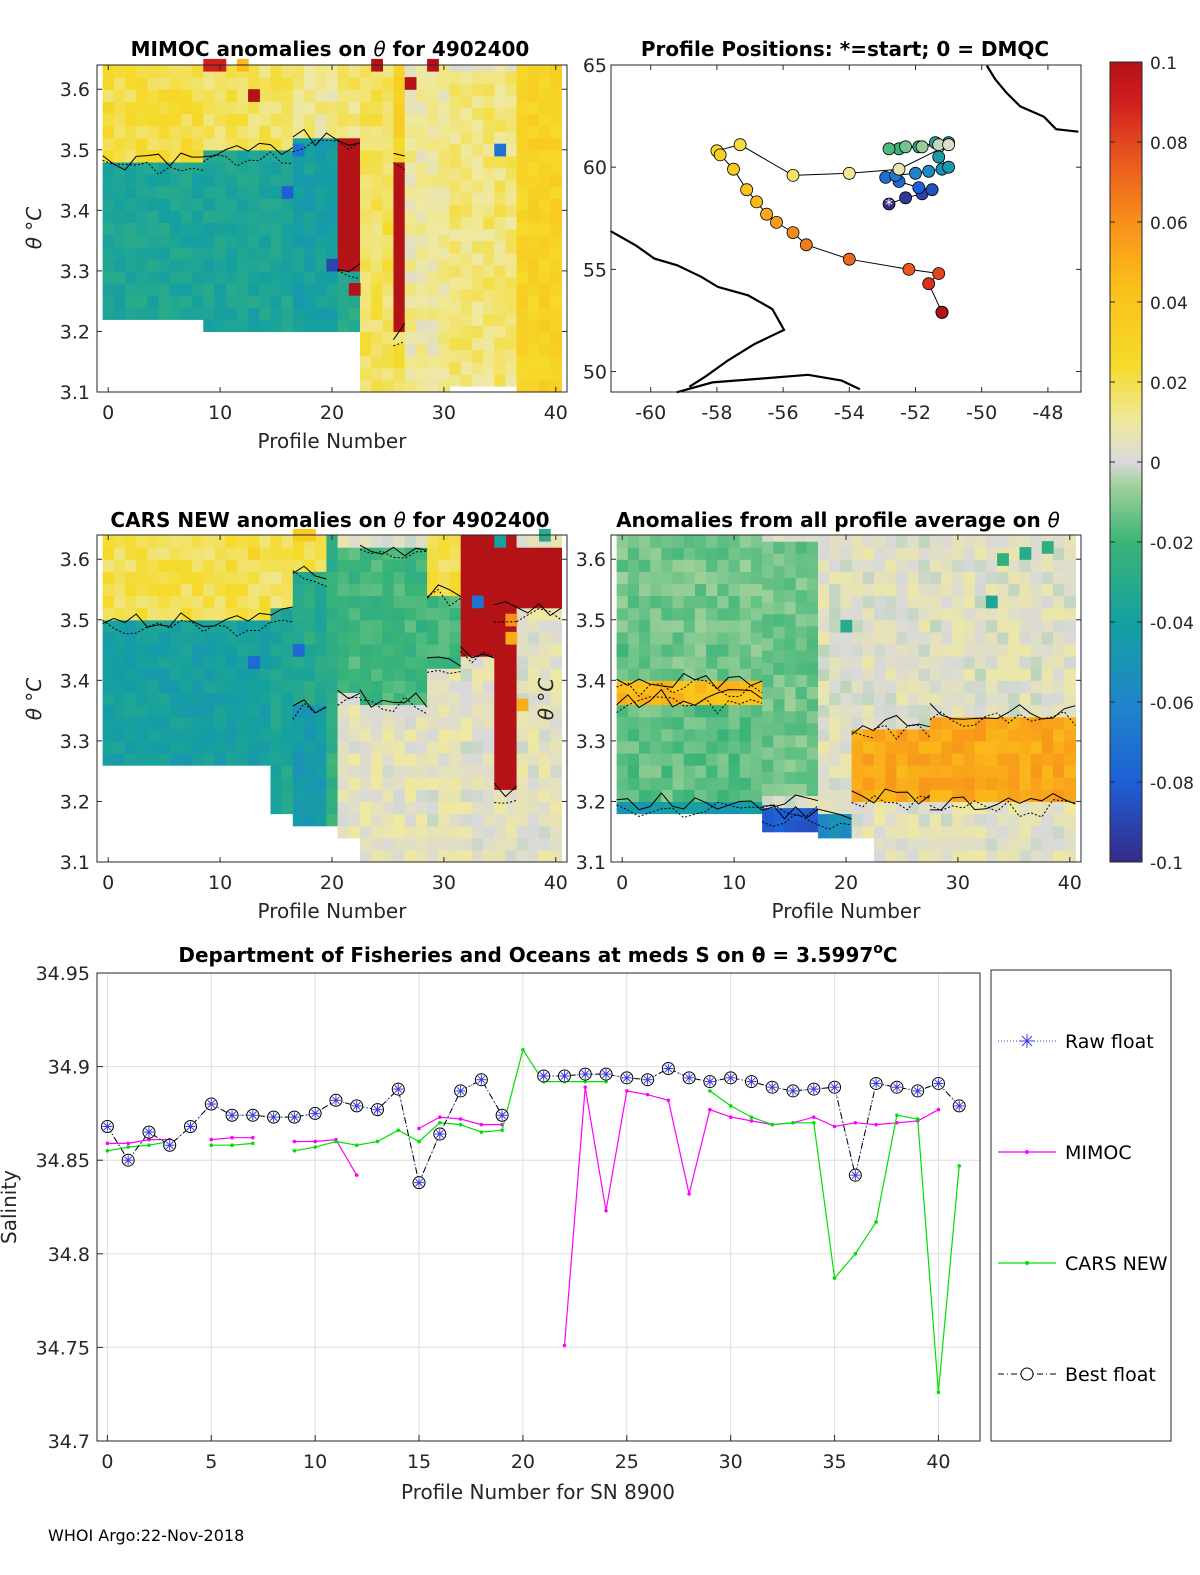  What do you see at coordinates (845, 49) in the screenshot?
I see `positions-title: Profile Positions: *=start; 0 = DMQC` at bounding box center [845, 49].